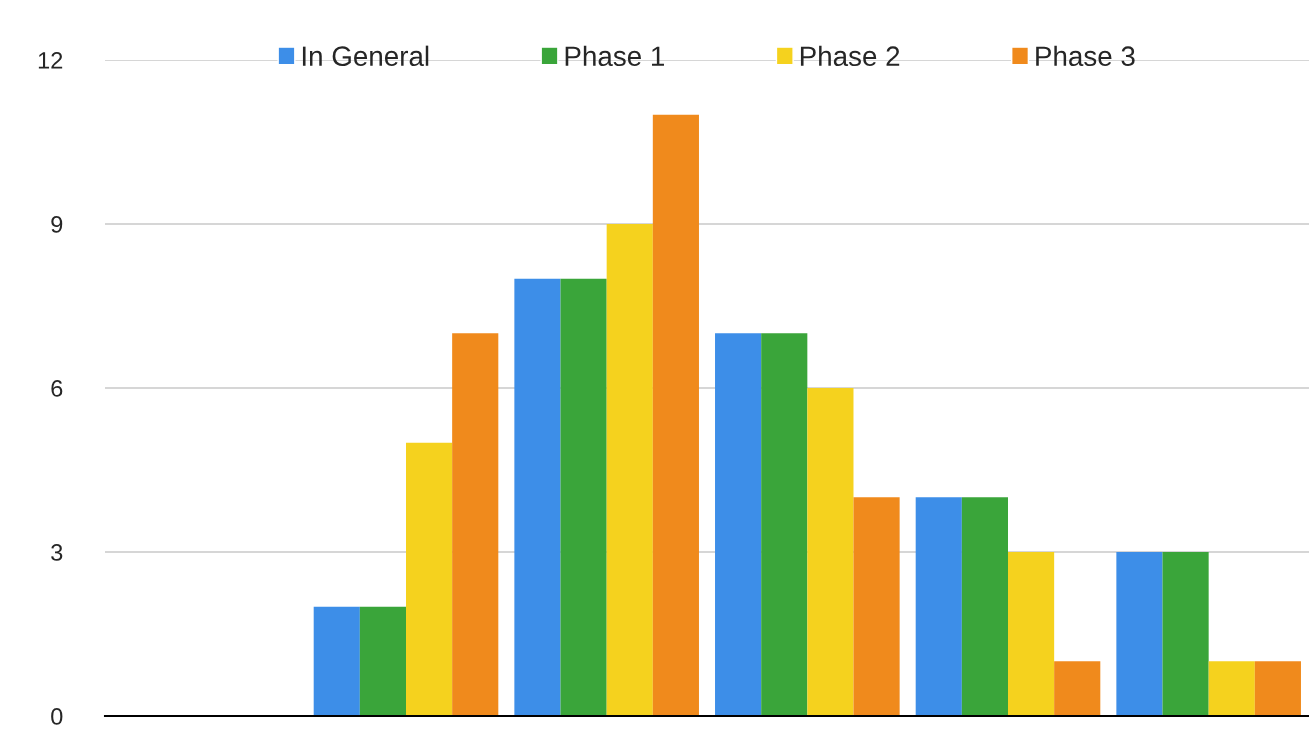  What do you see at coordinates (850, 56) in the screenshot?
I see `legend-label: Phase 2` at bounding box center [850, 56].